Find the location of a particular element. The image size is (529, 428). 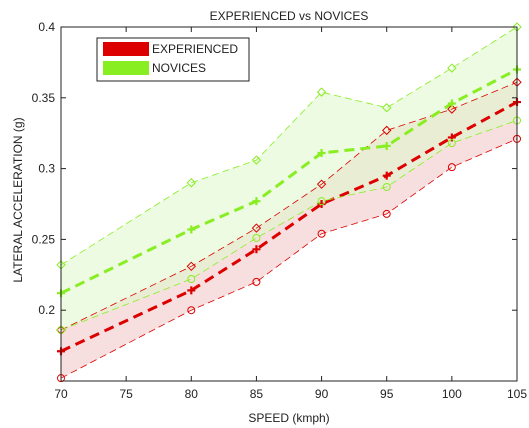

x-tick-label: 85 is located at coordinates (257, 394).